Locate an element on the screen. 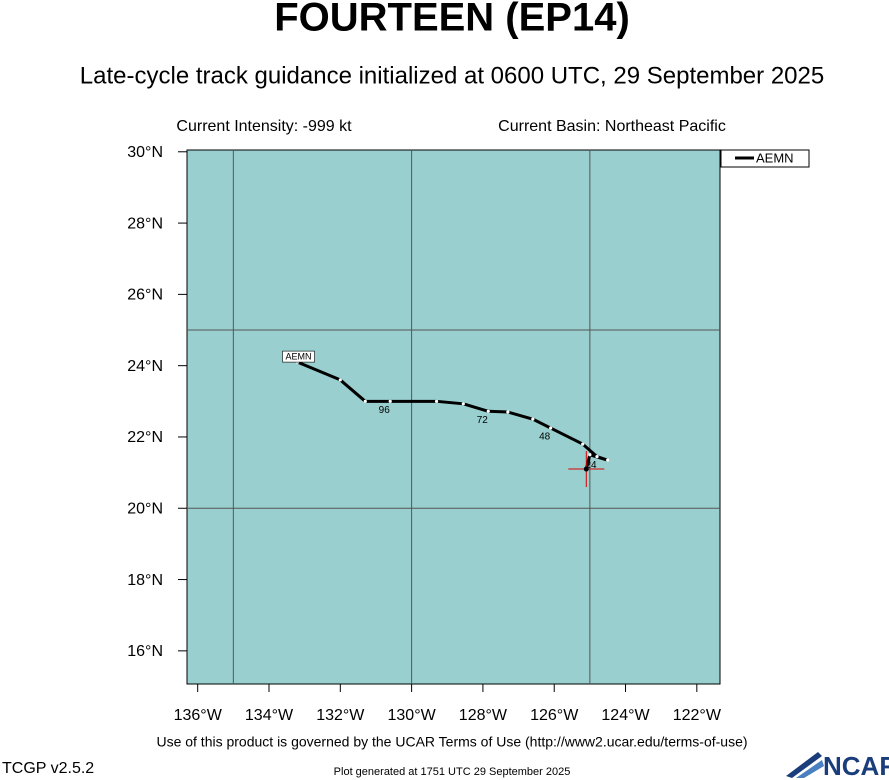  legend-label: AEMN is located at coordinates (775, 157).